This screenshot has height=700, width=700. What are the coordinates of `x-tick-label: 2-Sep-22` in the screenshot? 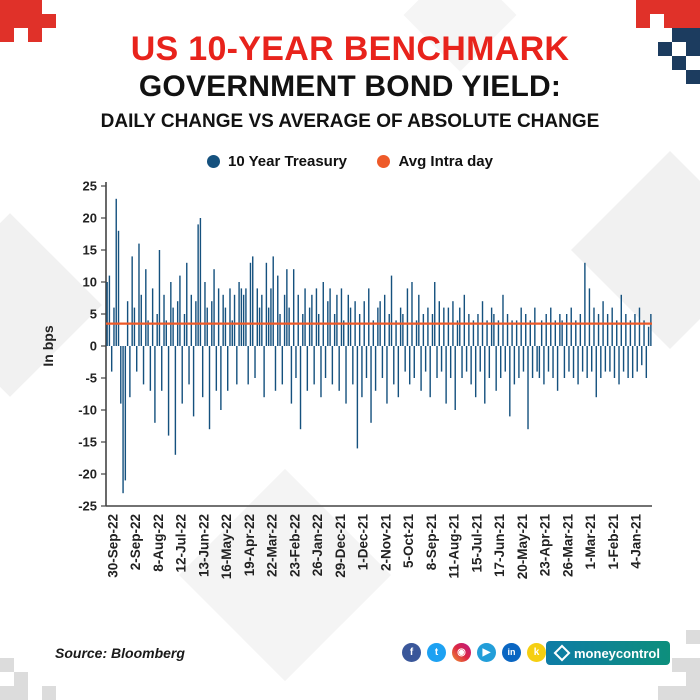 It's located at (135, 542).